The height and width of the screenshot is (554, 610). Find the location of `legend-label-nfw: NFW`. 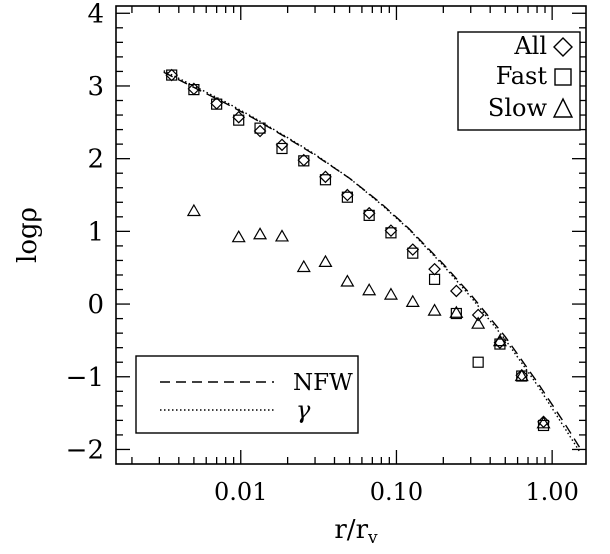

legend-label-nfw: NFW is located at coordinates (323, 383).